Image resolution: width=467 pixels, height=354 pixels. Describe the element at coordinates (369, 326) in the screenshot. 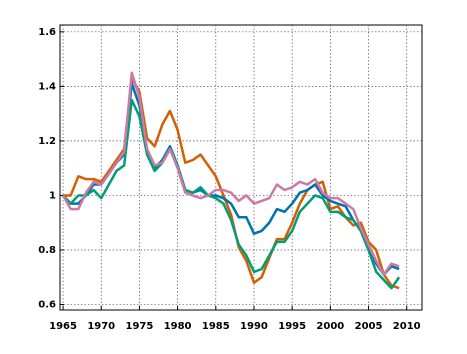

I see `x-tick-label: 2005` at that location.